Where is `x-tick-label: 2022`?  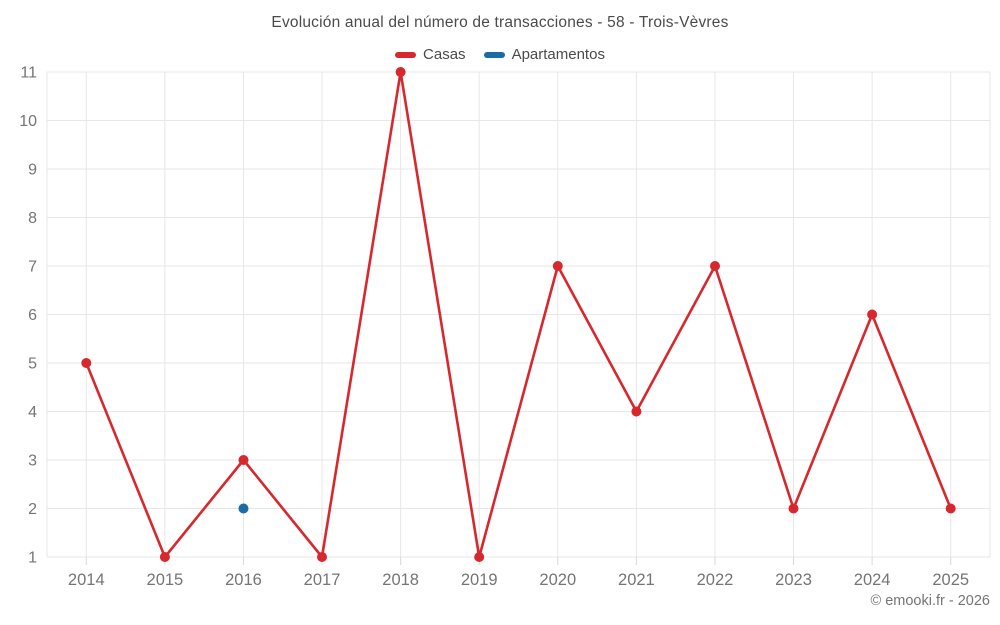 x-tick-label: 2022 is located at coordinates (715, 580).